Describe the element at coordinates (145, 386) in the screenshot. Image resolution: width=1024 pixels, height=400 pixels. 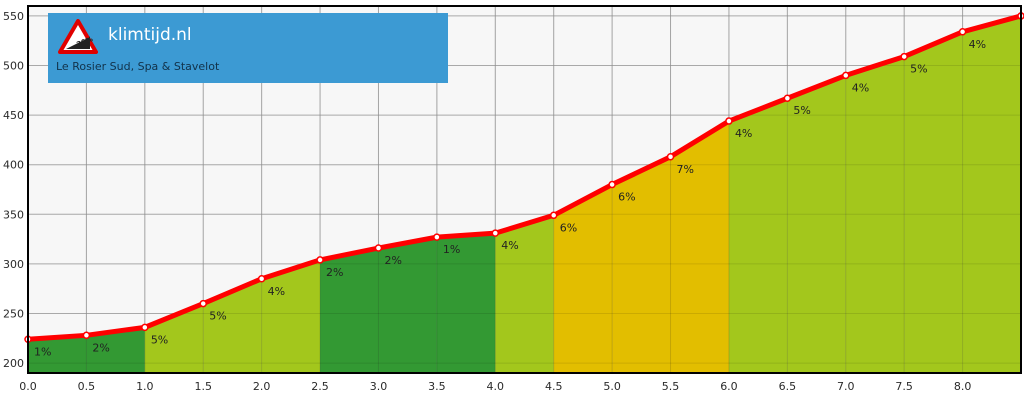
I see `x-tick-label: 1.0` at that location.